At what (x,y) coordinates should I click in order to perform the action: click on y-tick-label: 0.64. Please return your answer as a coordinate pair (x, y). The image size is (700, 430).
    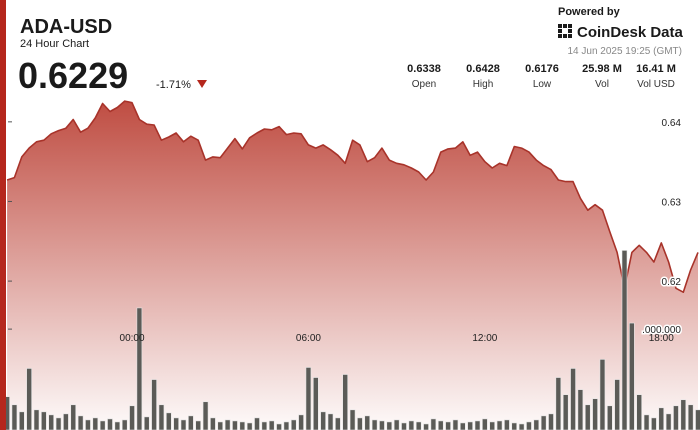
    Looking at the image, I should click on (672, 123).